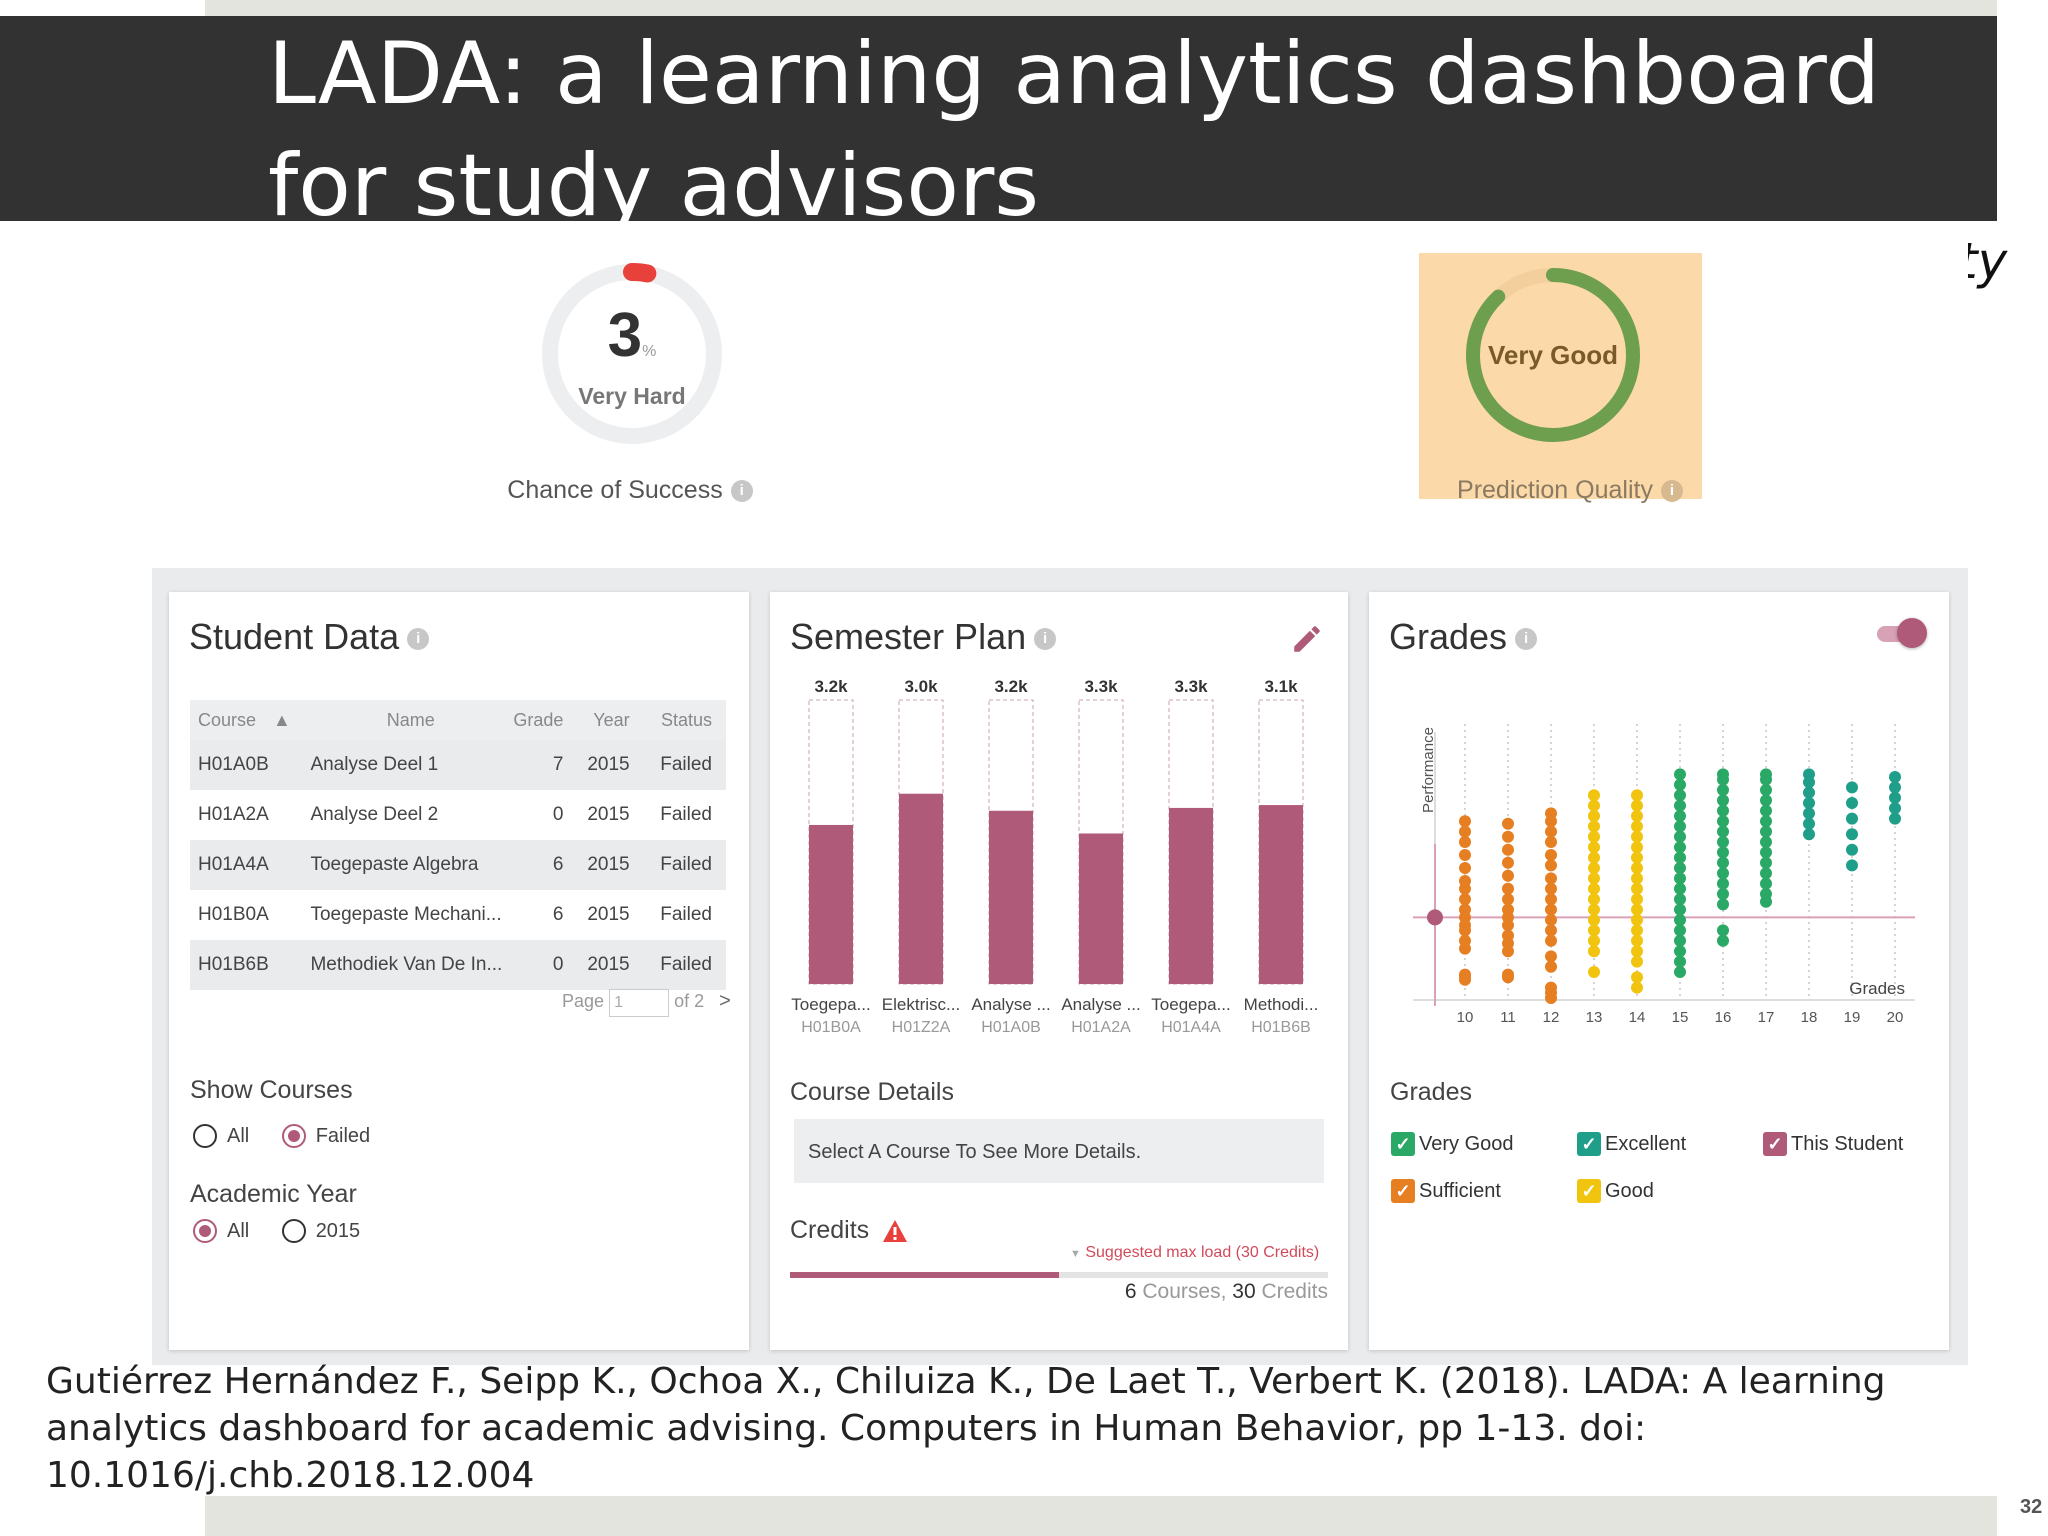  Describe the element at coordinates (1435, 917) in the screenshot. I see `this-student-point` at that location.